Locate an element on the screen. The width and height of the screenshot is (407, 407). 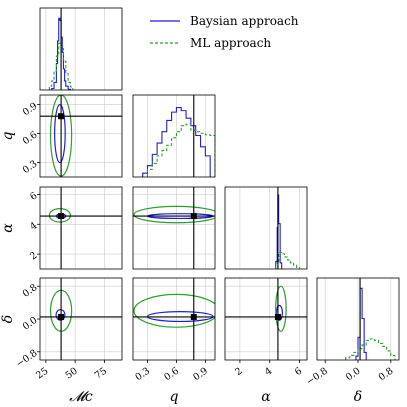
panel-alpha-mc: 2 4 6 α is located at coordinates (61, 228).